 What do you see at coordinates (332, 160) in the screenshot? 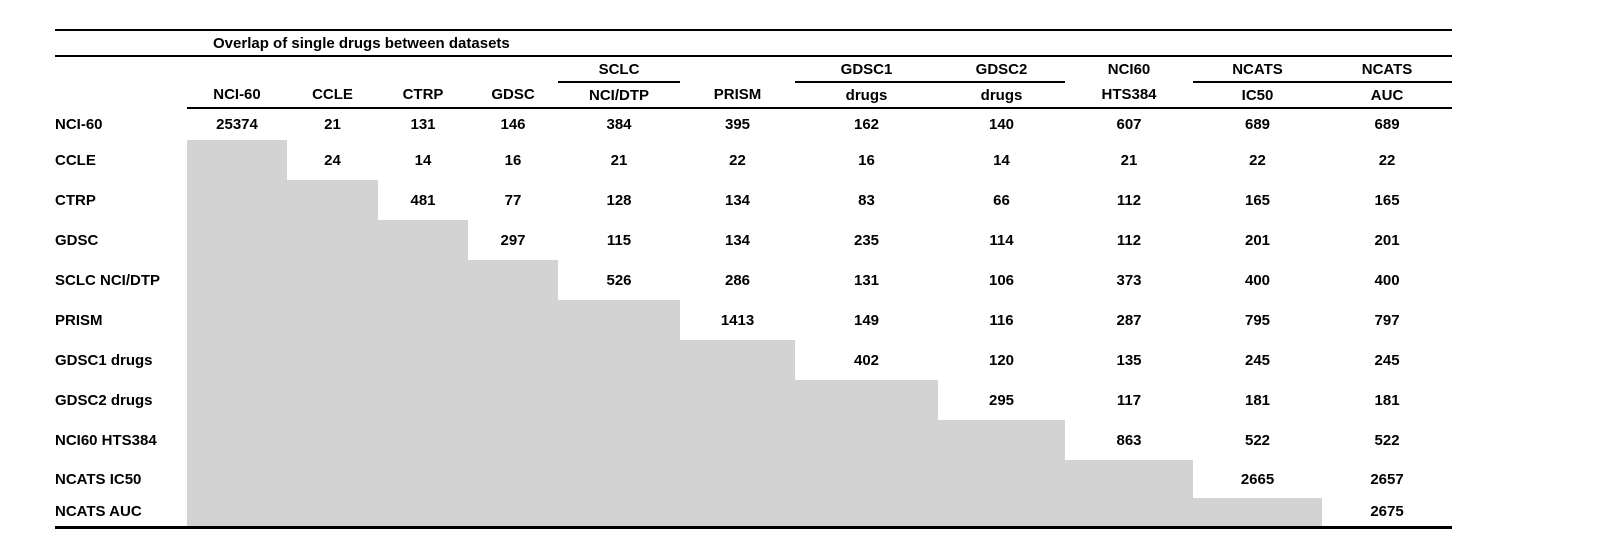
I see `matrix-cell: 24` at bounding box center [332, 160].